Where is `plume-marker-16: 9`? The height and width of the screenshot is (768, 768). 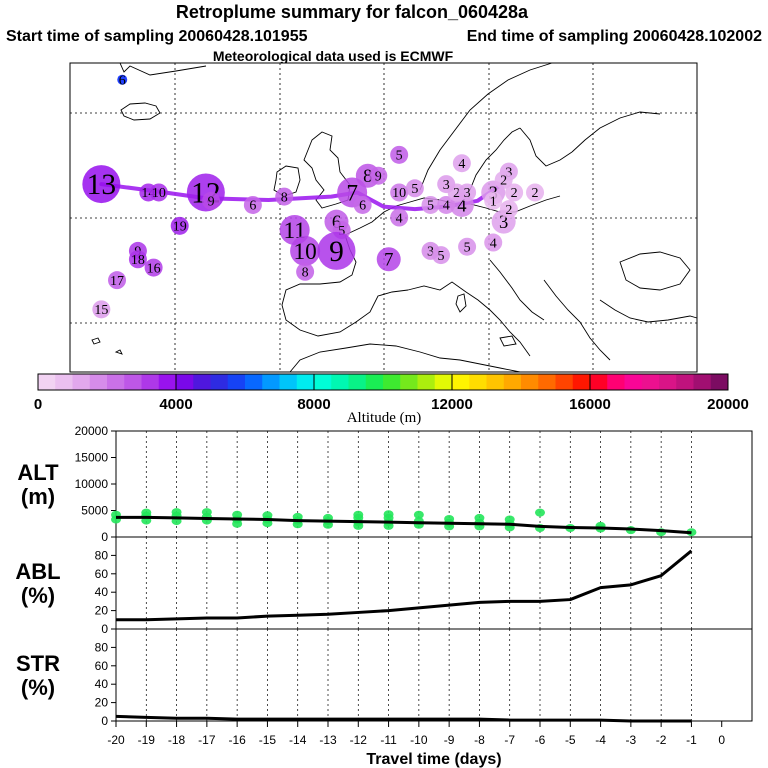 plume-marker-16: 9 is located at coordinates (378, 175).